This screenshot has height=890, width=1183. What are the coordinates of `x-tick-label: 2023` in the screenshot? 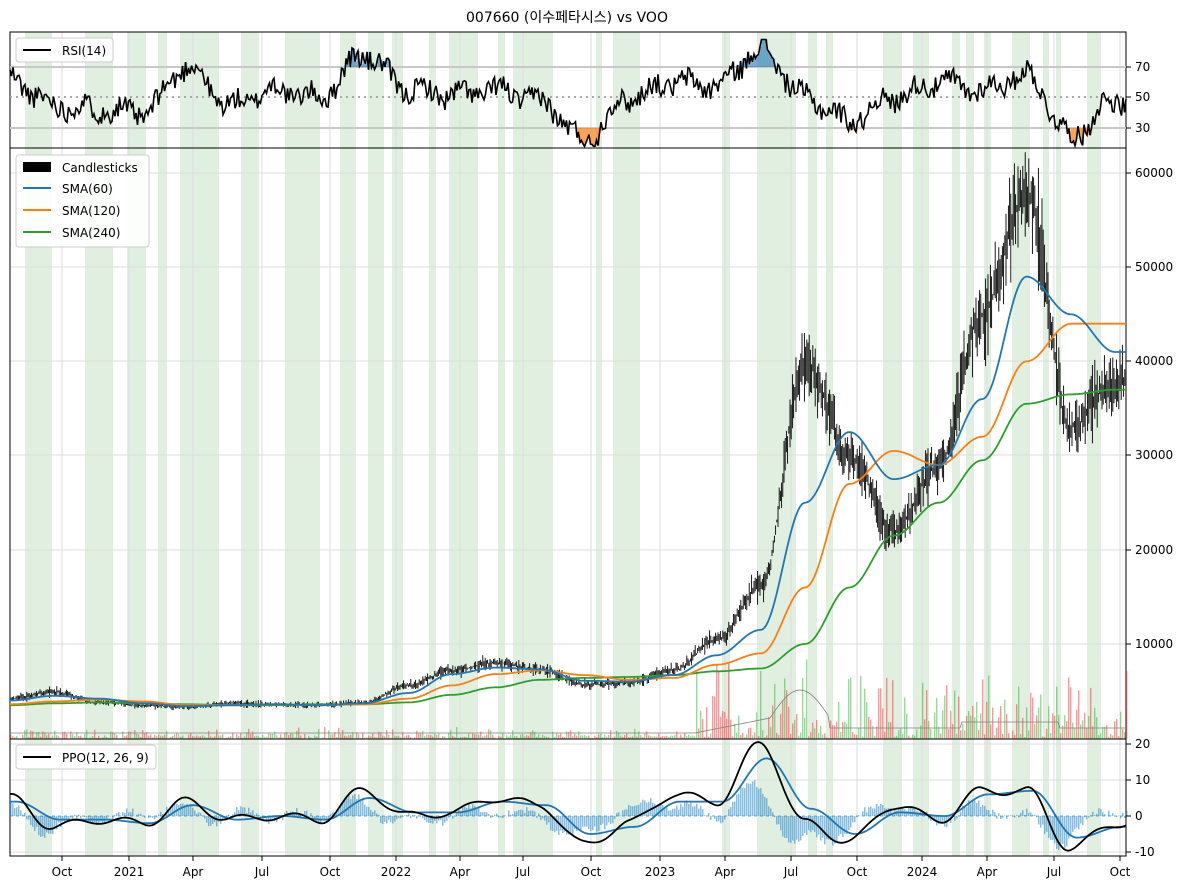 It's located at (660, 872).